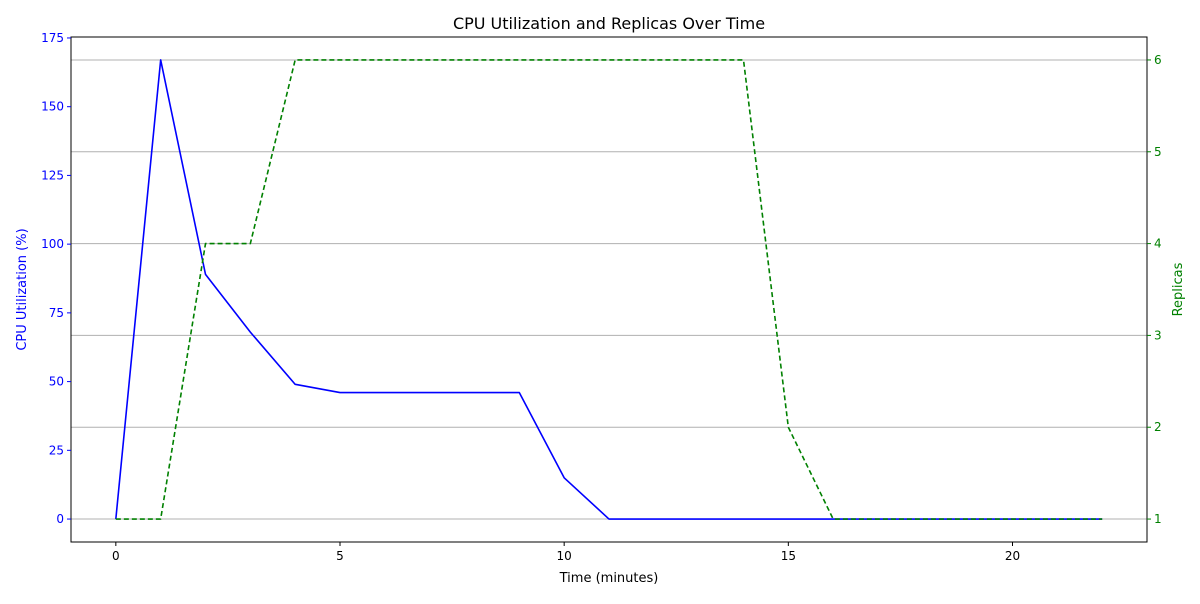 This screenshot has width=1200, height=604. Describe the element at coordinates (52, 38) in the screenshot. I see `y-left-tick-label: 175` at that location.